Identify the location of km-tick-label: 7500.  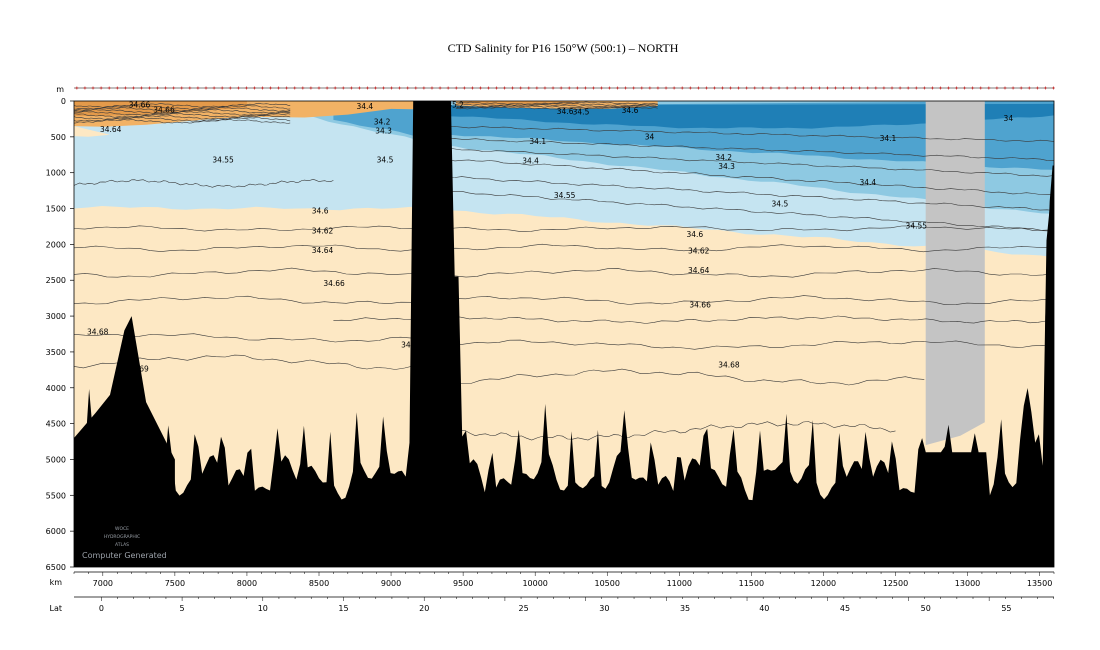
(175, 583).